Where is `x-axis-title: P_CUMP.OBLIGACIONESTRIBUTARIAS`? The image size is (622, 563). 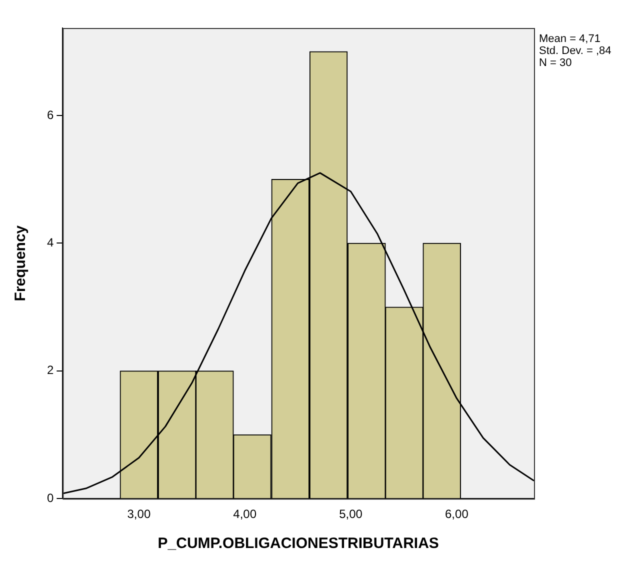 x-axis-title: P_CUMP.OBLIGACIONESTRIBUTARIAS is located at coordinates (298, 543).